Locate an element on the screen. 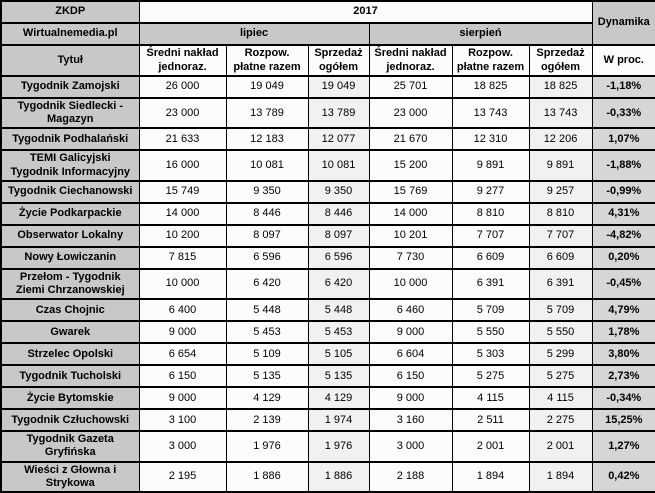 The width and height of the screenshot is (655, 493). july-paid-distribution-header: Rozpow. płatne razem is located at coordinates (267, 60).